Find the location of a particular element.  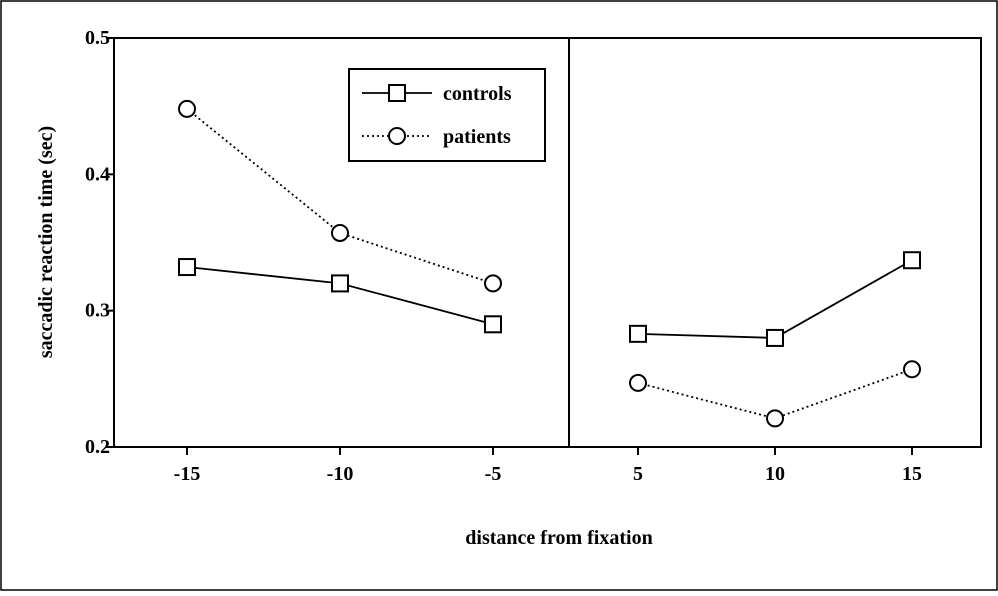

legend-item-patients: patients is located at coordinates (436, 137).